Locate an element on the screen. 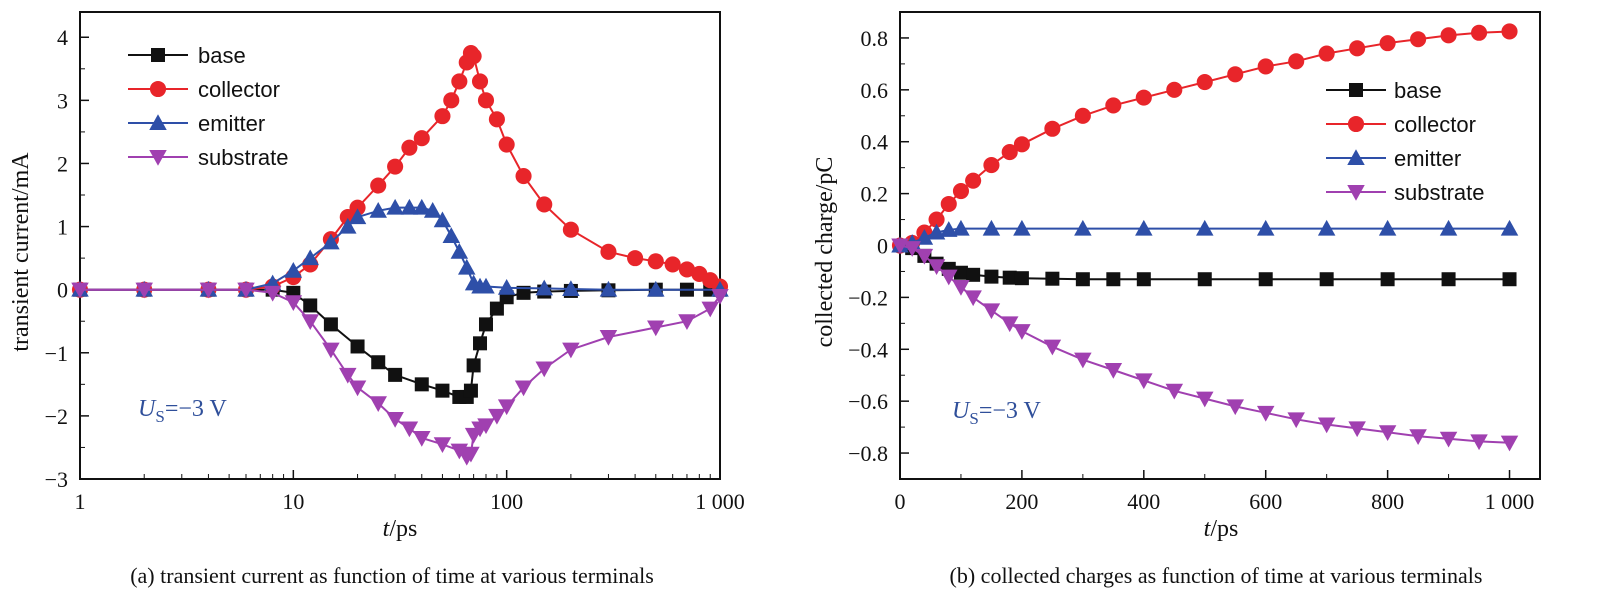  x-axis-title-rest-b: /ps is located at coordinates (1224, 529).